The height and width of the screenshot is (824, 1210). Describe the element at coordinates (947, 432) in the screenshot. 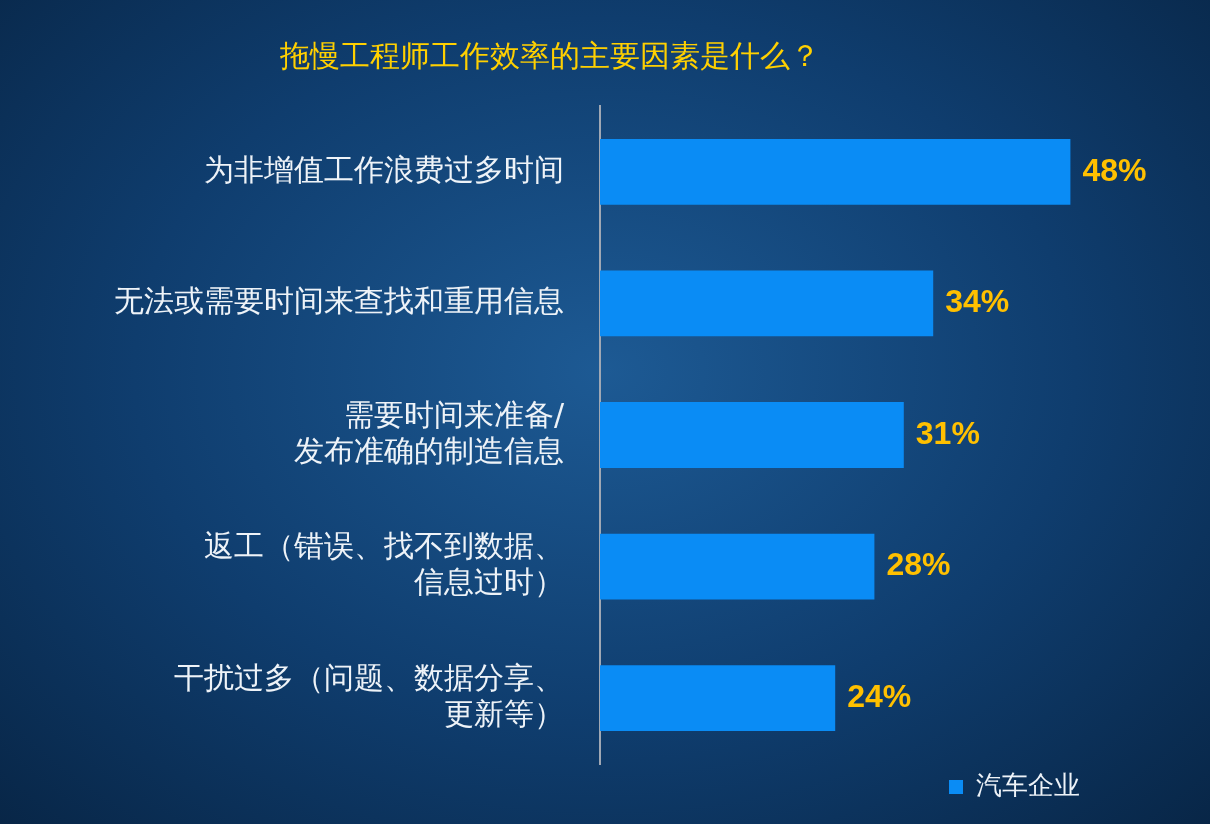

I see `data-label: 31%` at that location.